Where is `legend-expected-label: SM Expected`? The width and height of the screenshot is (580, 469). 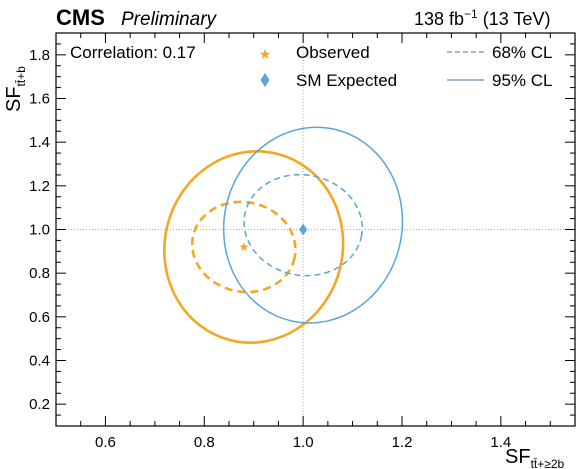 legend-expected-label: SM Expected is located at coordinates (346, 80).